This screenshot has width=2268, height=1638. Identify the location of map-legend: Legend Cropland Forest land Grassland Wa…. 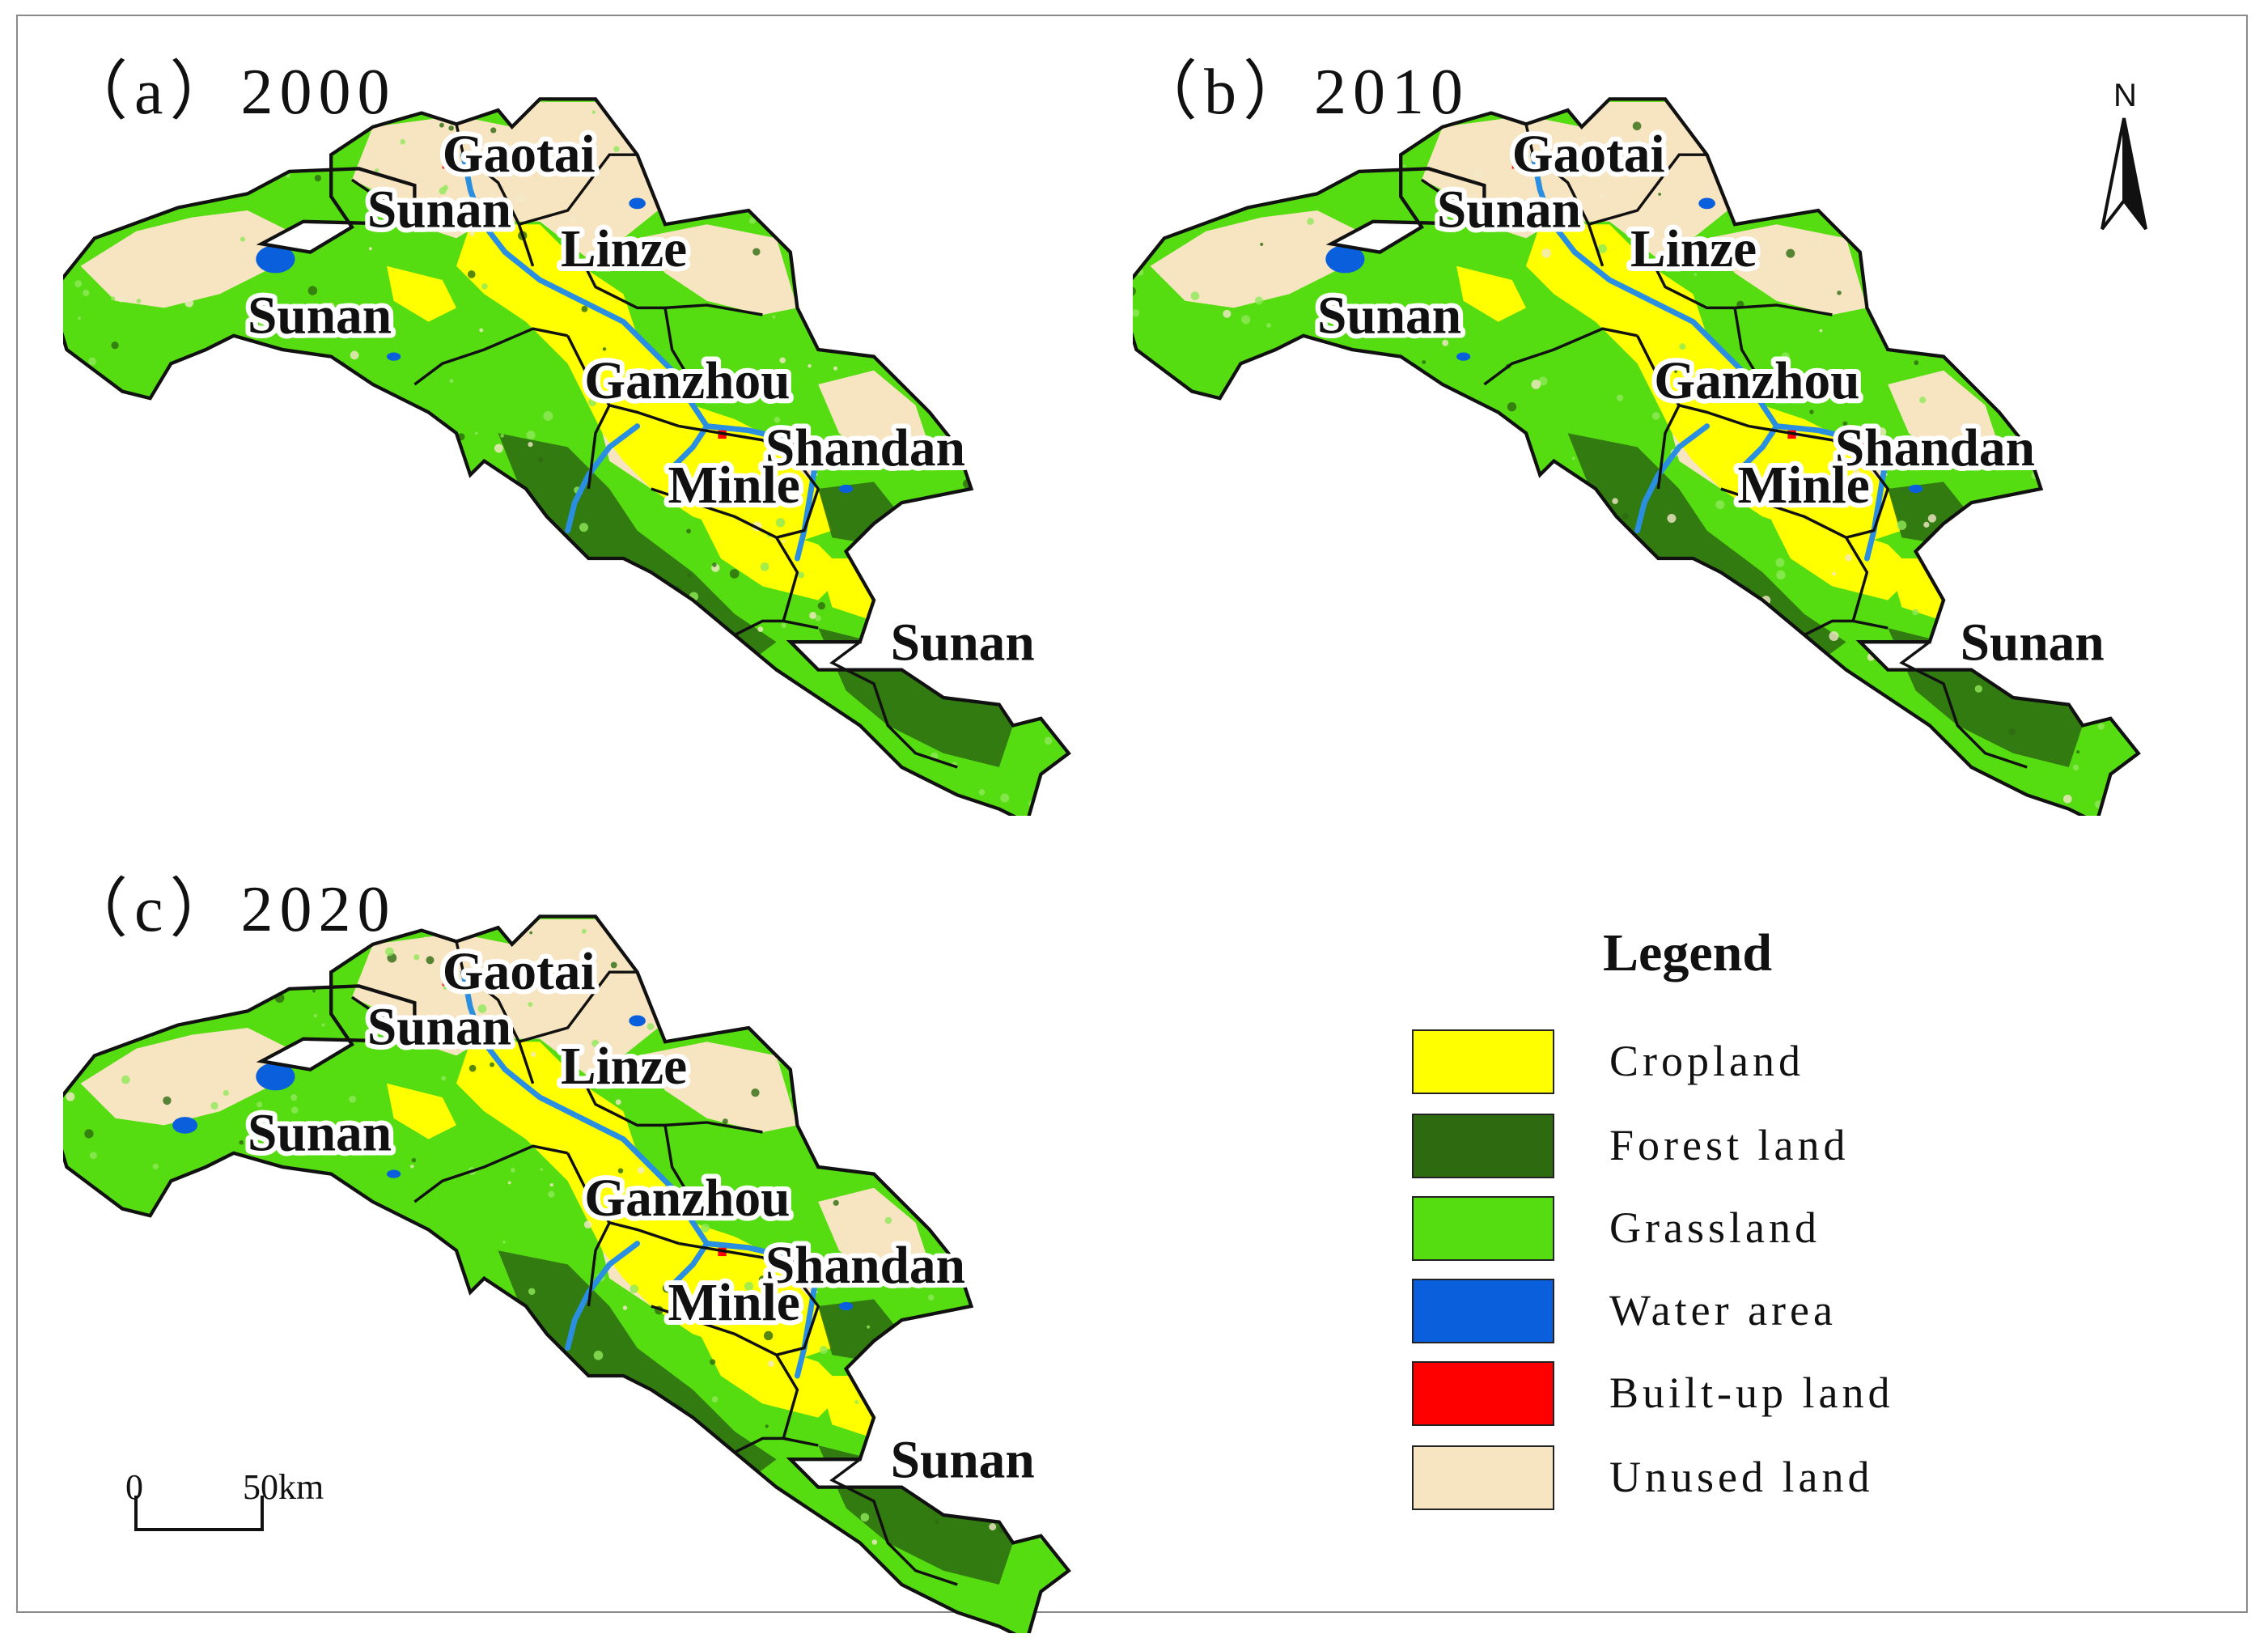
(1703, 1230).